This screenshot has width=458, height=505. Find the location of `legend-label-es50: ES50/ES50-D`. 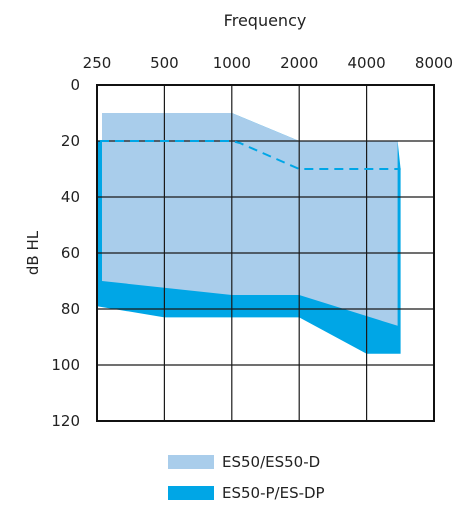

legend-label-es50: ES50/ES50-D is located at coordinates (271, 462).